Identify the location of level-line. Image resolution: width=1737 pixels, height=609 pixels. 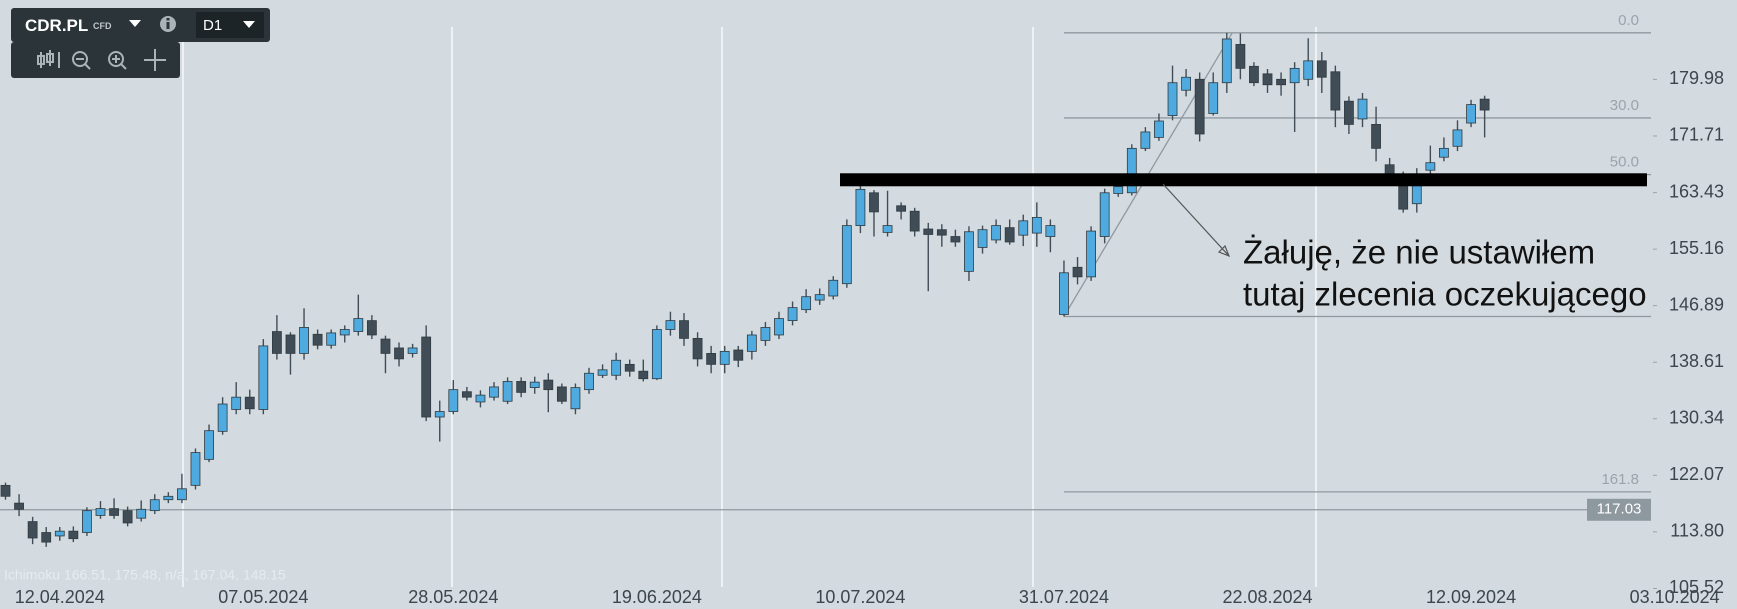
(1243, 180).